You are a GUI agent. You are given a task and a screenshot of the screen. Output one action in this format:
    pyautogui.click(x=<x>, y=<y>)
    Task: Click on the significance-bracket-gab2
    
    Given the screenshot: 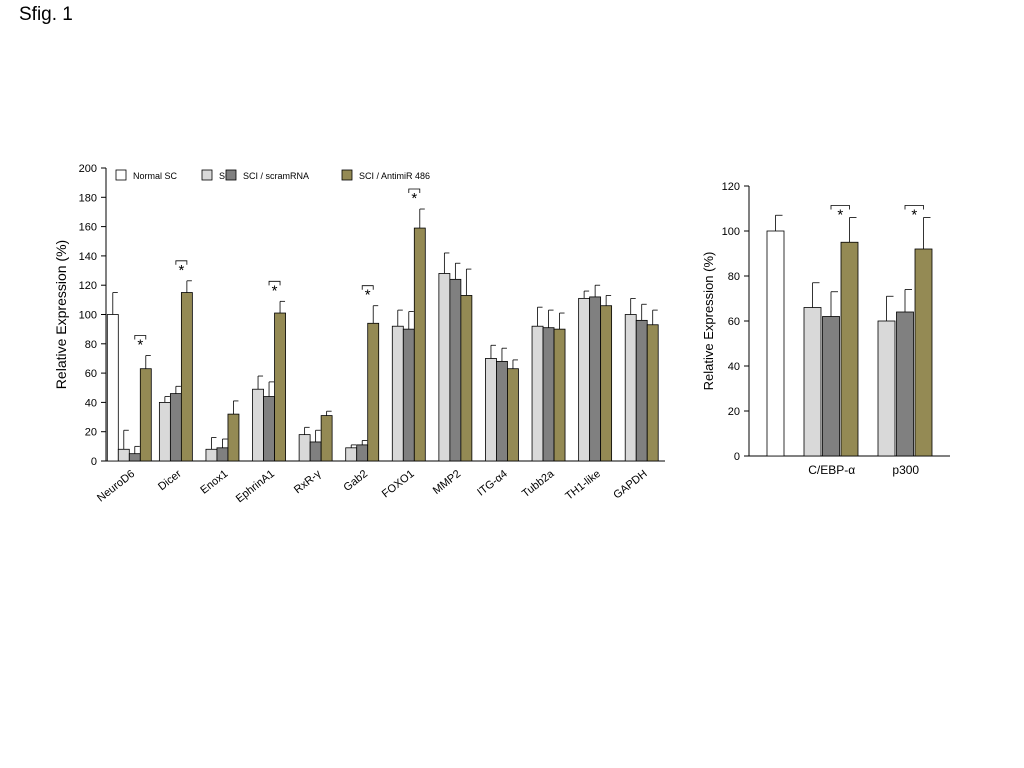 What is the action you would take?
    pyautogui.click(x=367, y=287)
    